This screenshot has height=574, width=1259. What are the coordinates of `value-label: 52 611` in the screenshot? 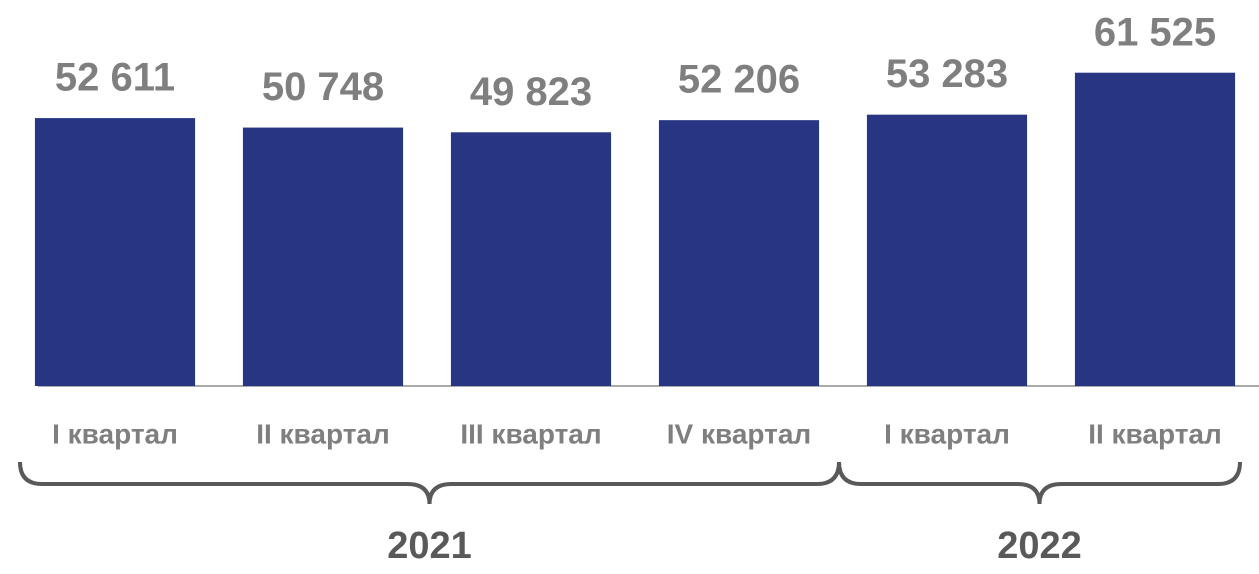 It's located at (115, 78).